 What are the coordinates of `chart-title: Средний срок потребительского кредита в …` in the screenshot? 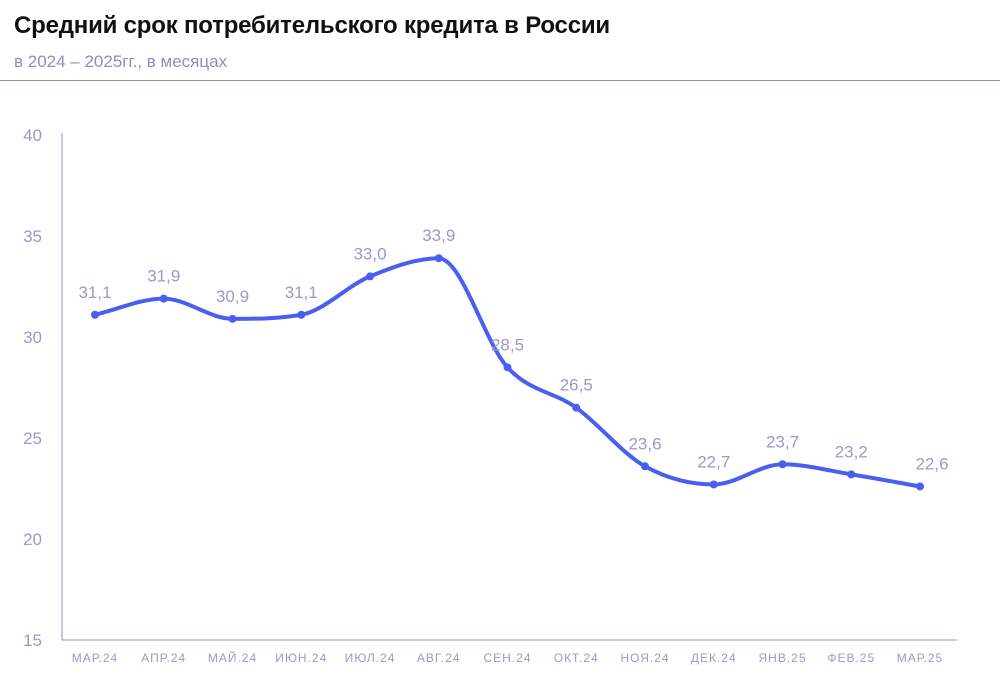 It's located at (312, 25).